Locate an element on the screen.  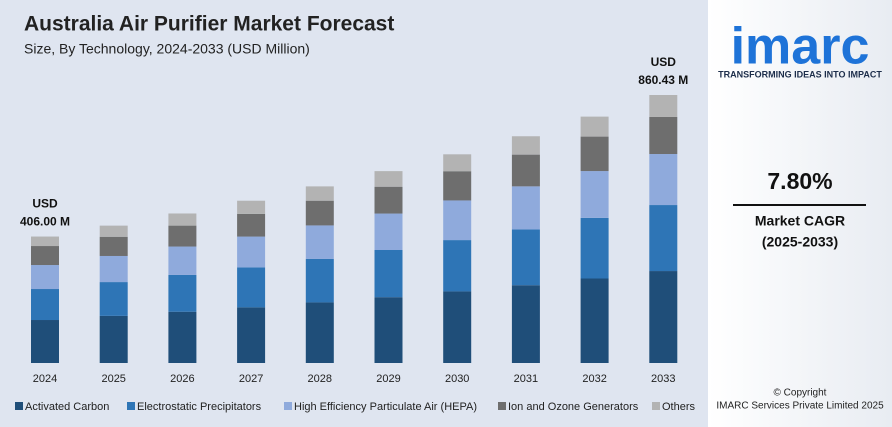
x-tick-label: 2026 is located at coordinates (182, 379).